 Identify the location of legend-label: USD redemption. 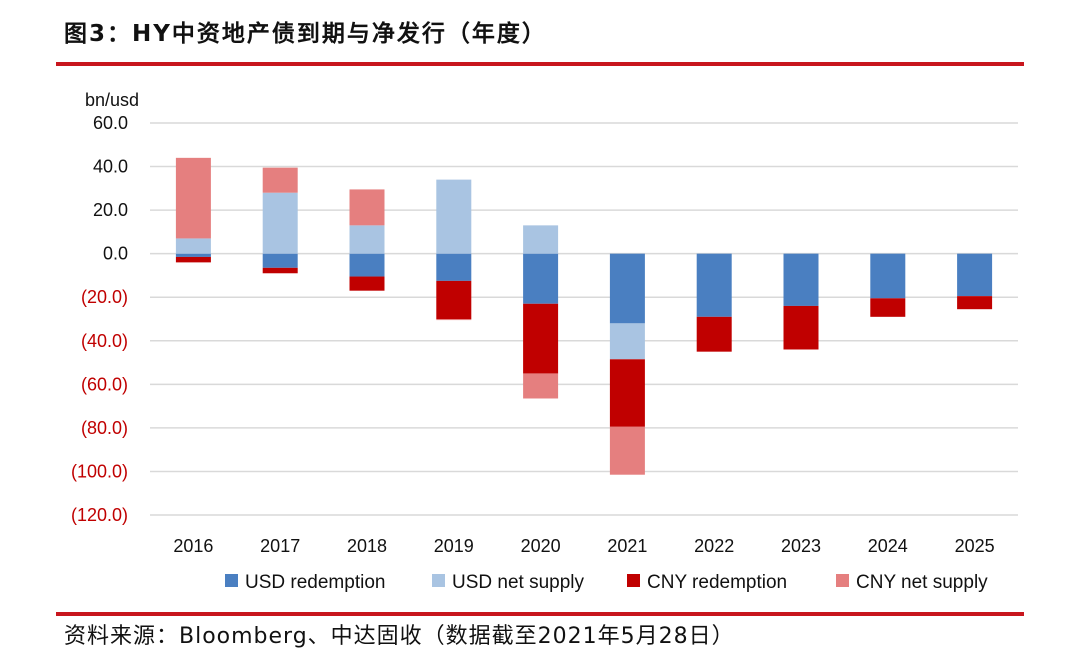
(315, 582).